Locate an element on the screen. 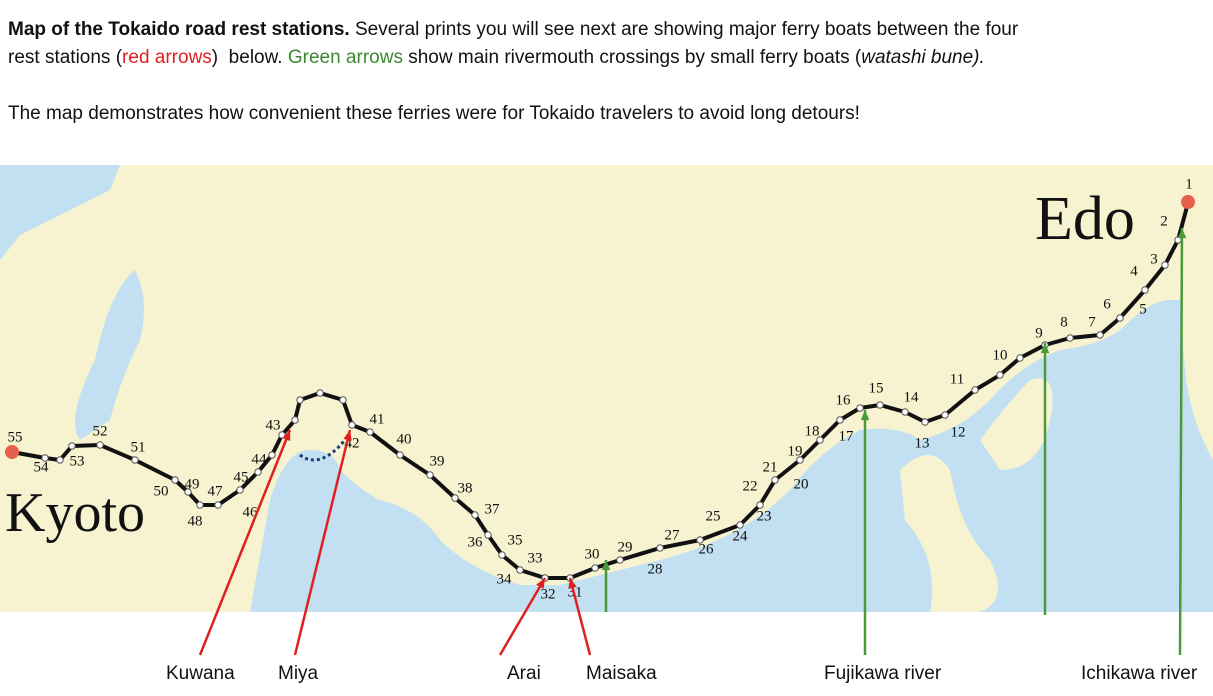 This screenshot has width=1213, height=696. ferry-label: Miya is located at coordinates (298, 673).